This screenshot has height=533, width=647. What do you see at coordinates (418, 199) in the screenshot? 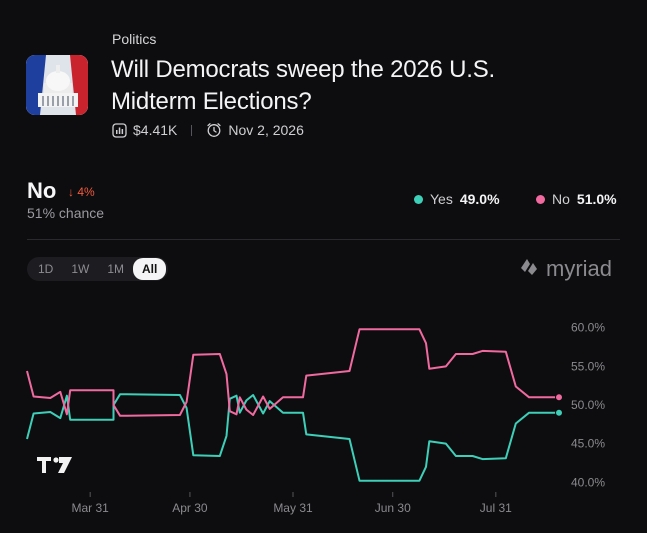
I see `yes-legend-dot` at bounding box center [418, 199].